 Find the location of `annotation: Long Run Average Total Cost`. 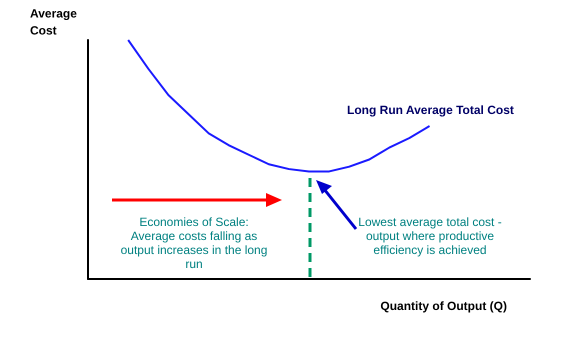

annotation: Long Run Average Total Cost is located at coordinates (430, 110).